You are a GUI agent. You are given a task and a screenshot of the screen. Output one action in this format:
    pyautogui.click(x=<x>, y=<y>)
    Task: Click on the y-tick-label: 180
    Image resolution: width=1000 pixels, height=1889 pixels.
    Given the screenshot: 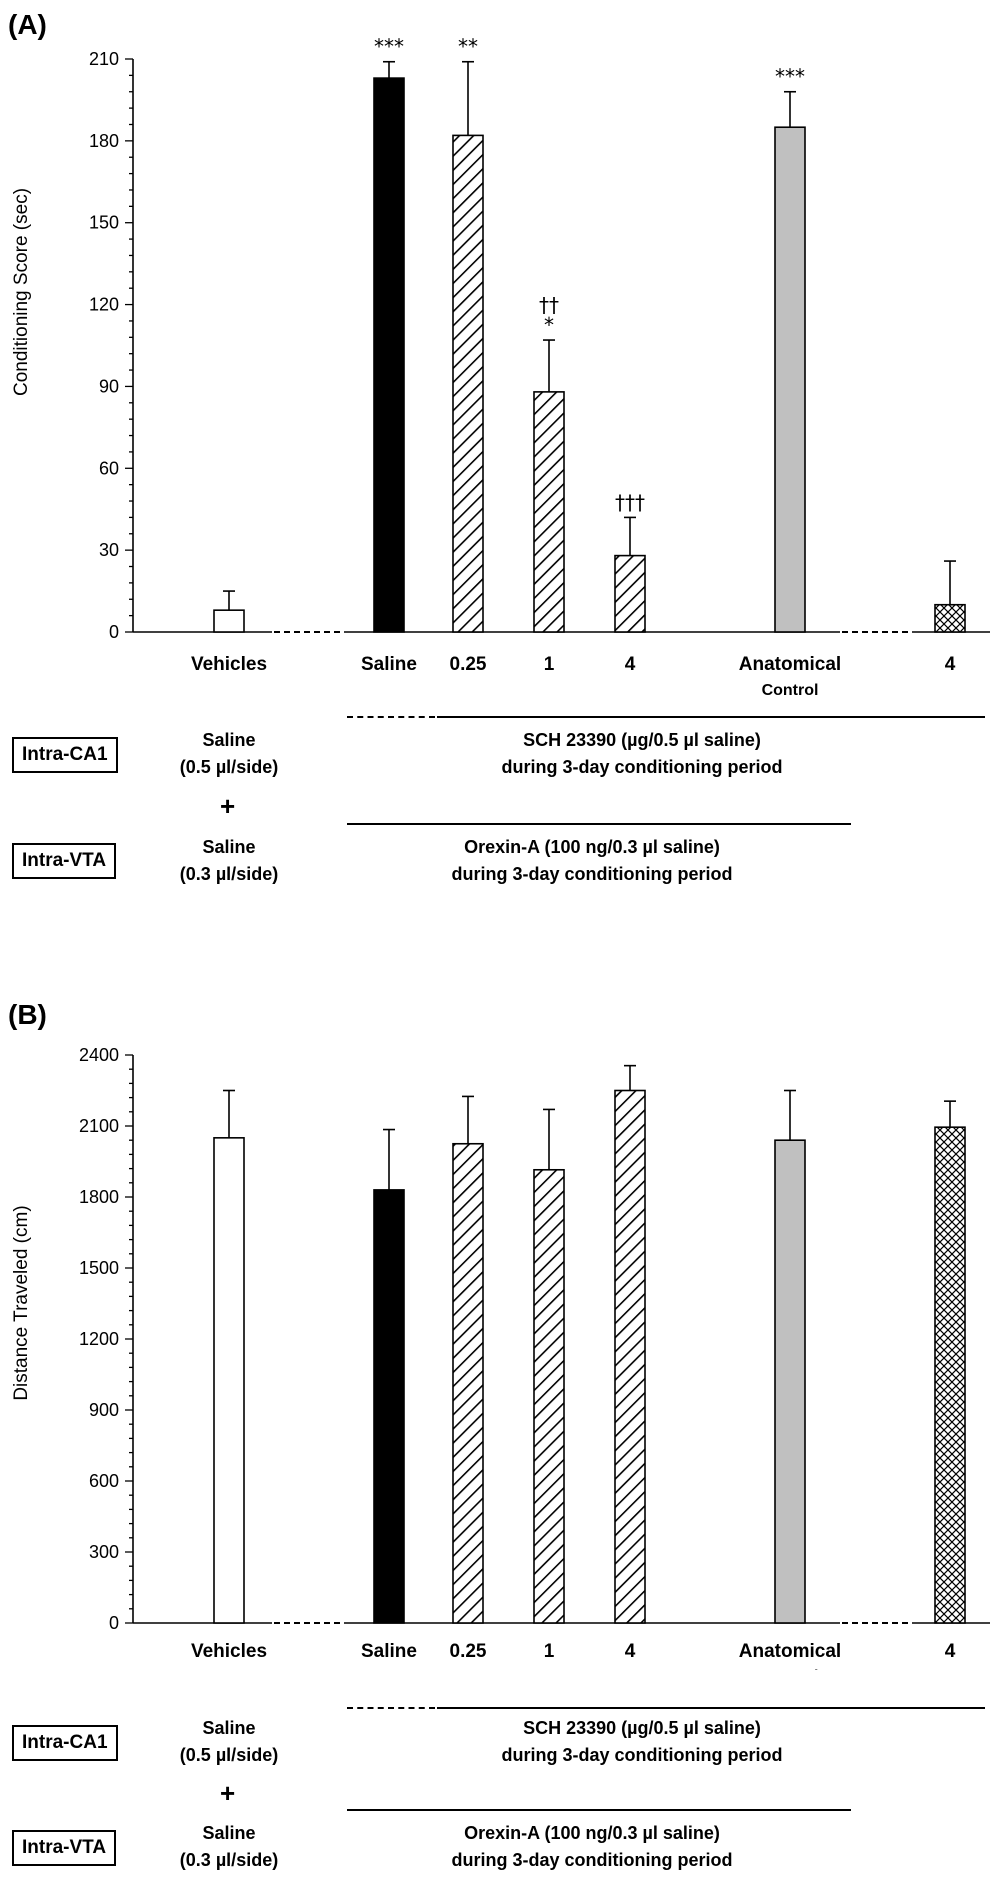 What is the action you would take?
    pyautogui.click(x=104, y=141)
    